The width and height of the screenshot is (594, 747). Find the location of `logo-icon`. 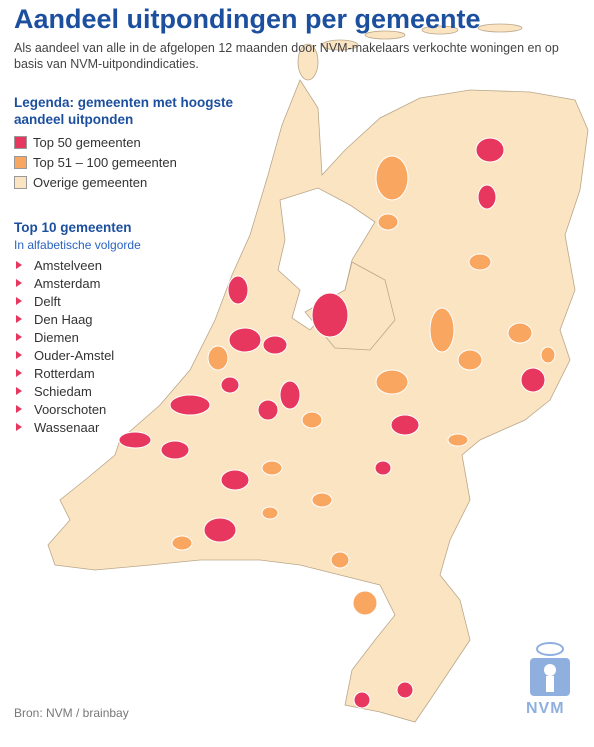

logo-icon is located at coordinates (550, 669).